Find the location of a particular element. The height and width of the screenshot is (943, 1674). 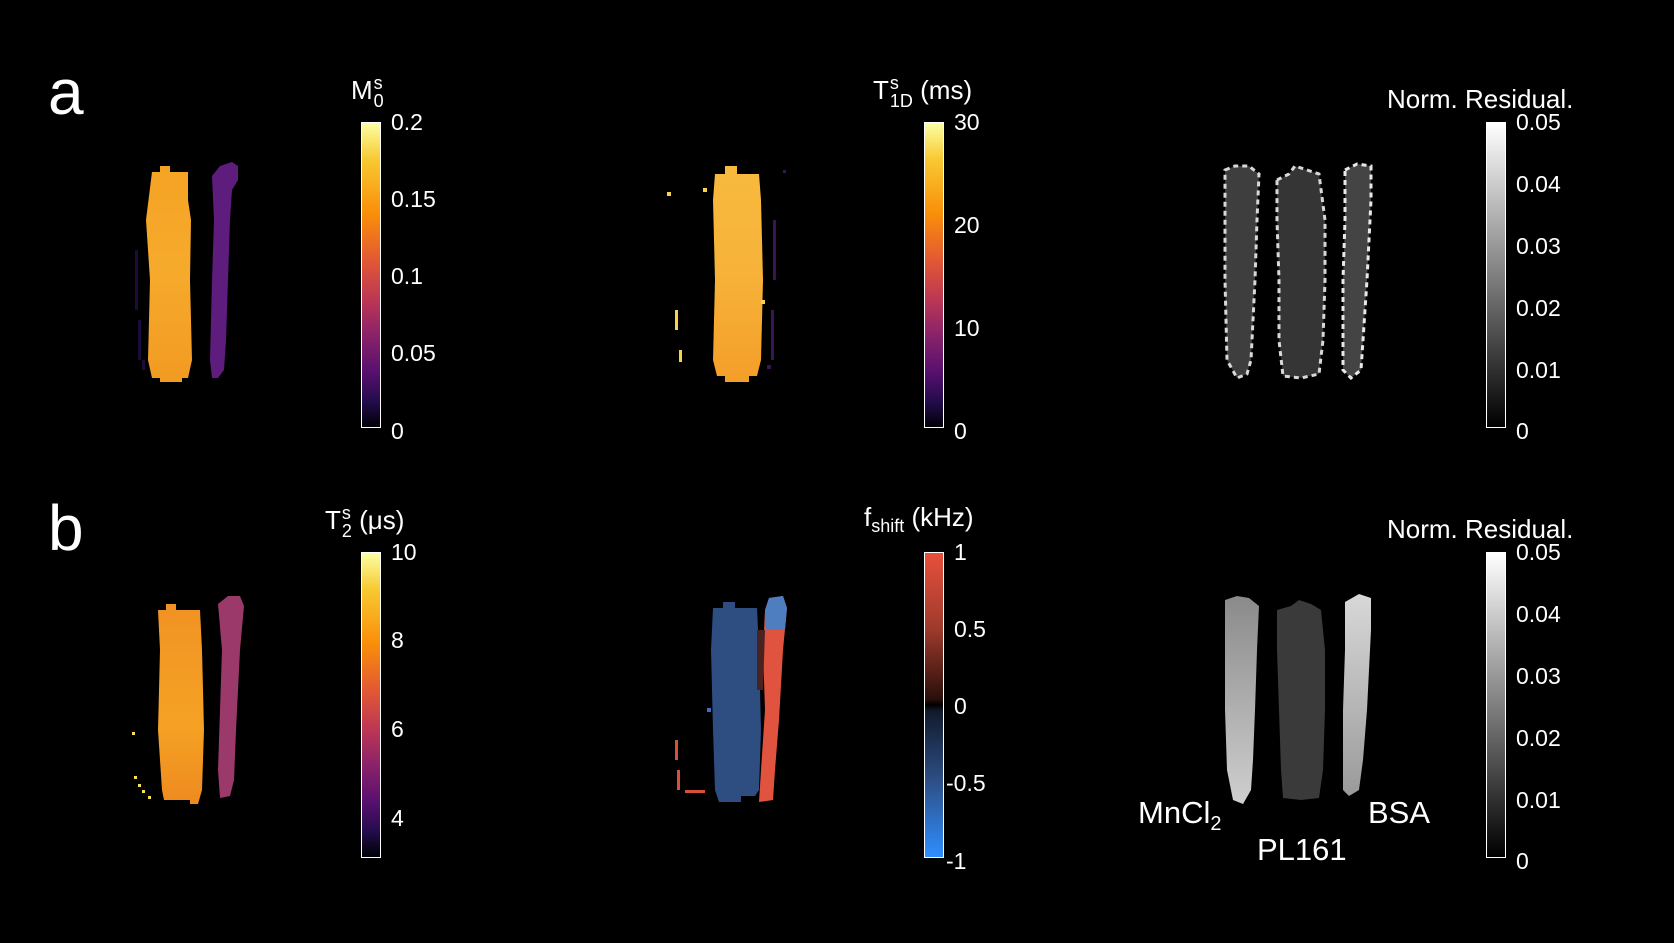

sample-label-pl161: PL161 is located at coordinates (1302, 849).